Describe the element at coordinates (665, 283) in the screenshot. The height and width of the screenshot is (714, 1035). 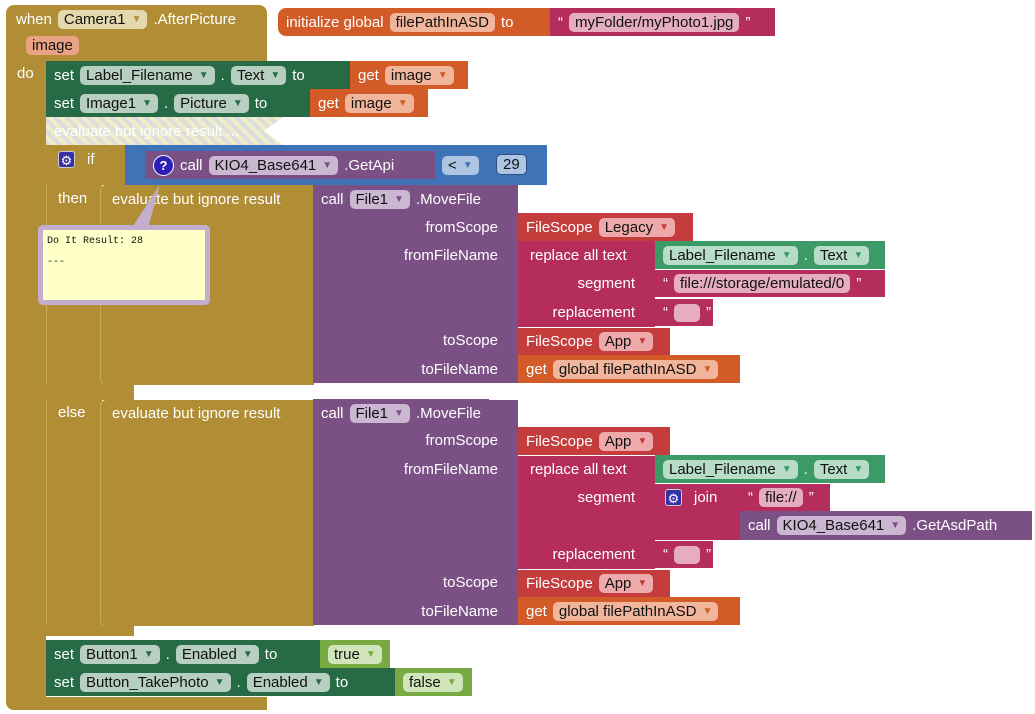
I see `open-quote: “` at that location.